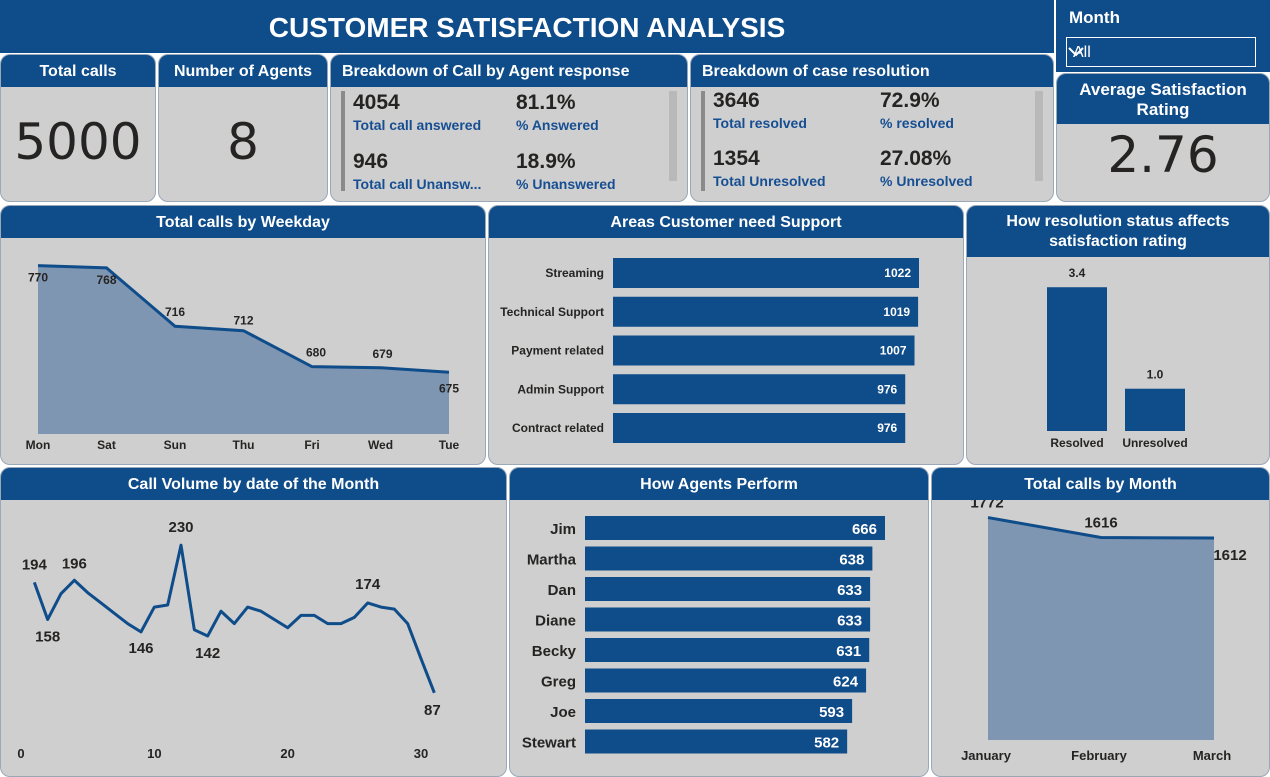 This screenshot has height=777, width=1270. I want to click on data-label: 675, so click(449, 388).